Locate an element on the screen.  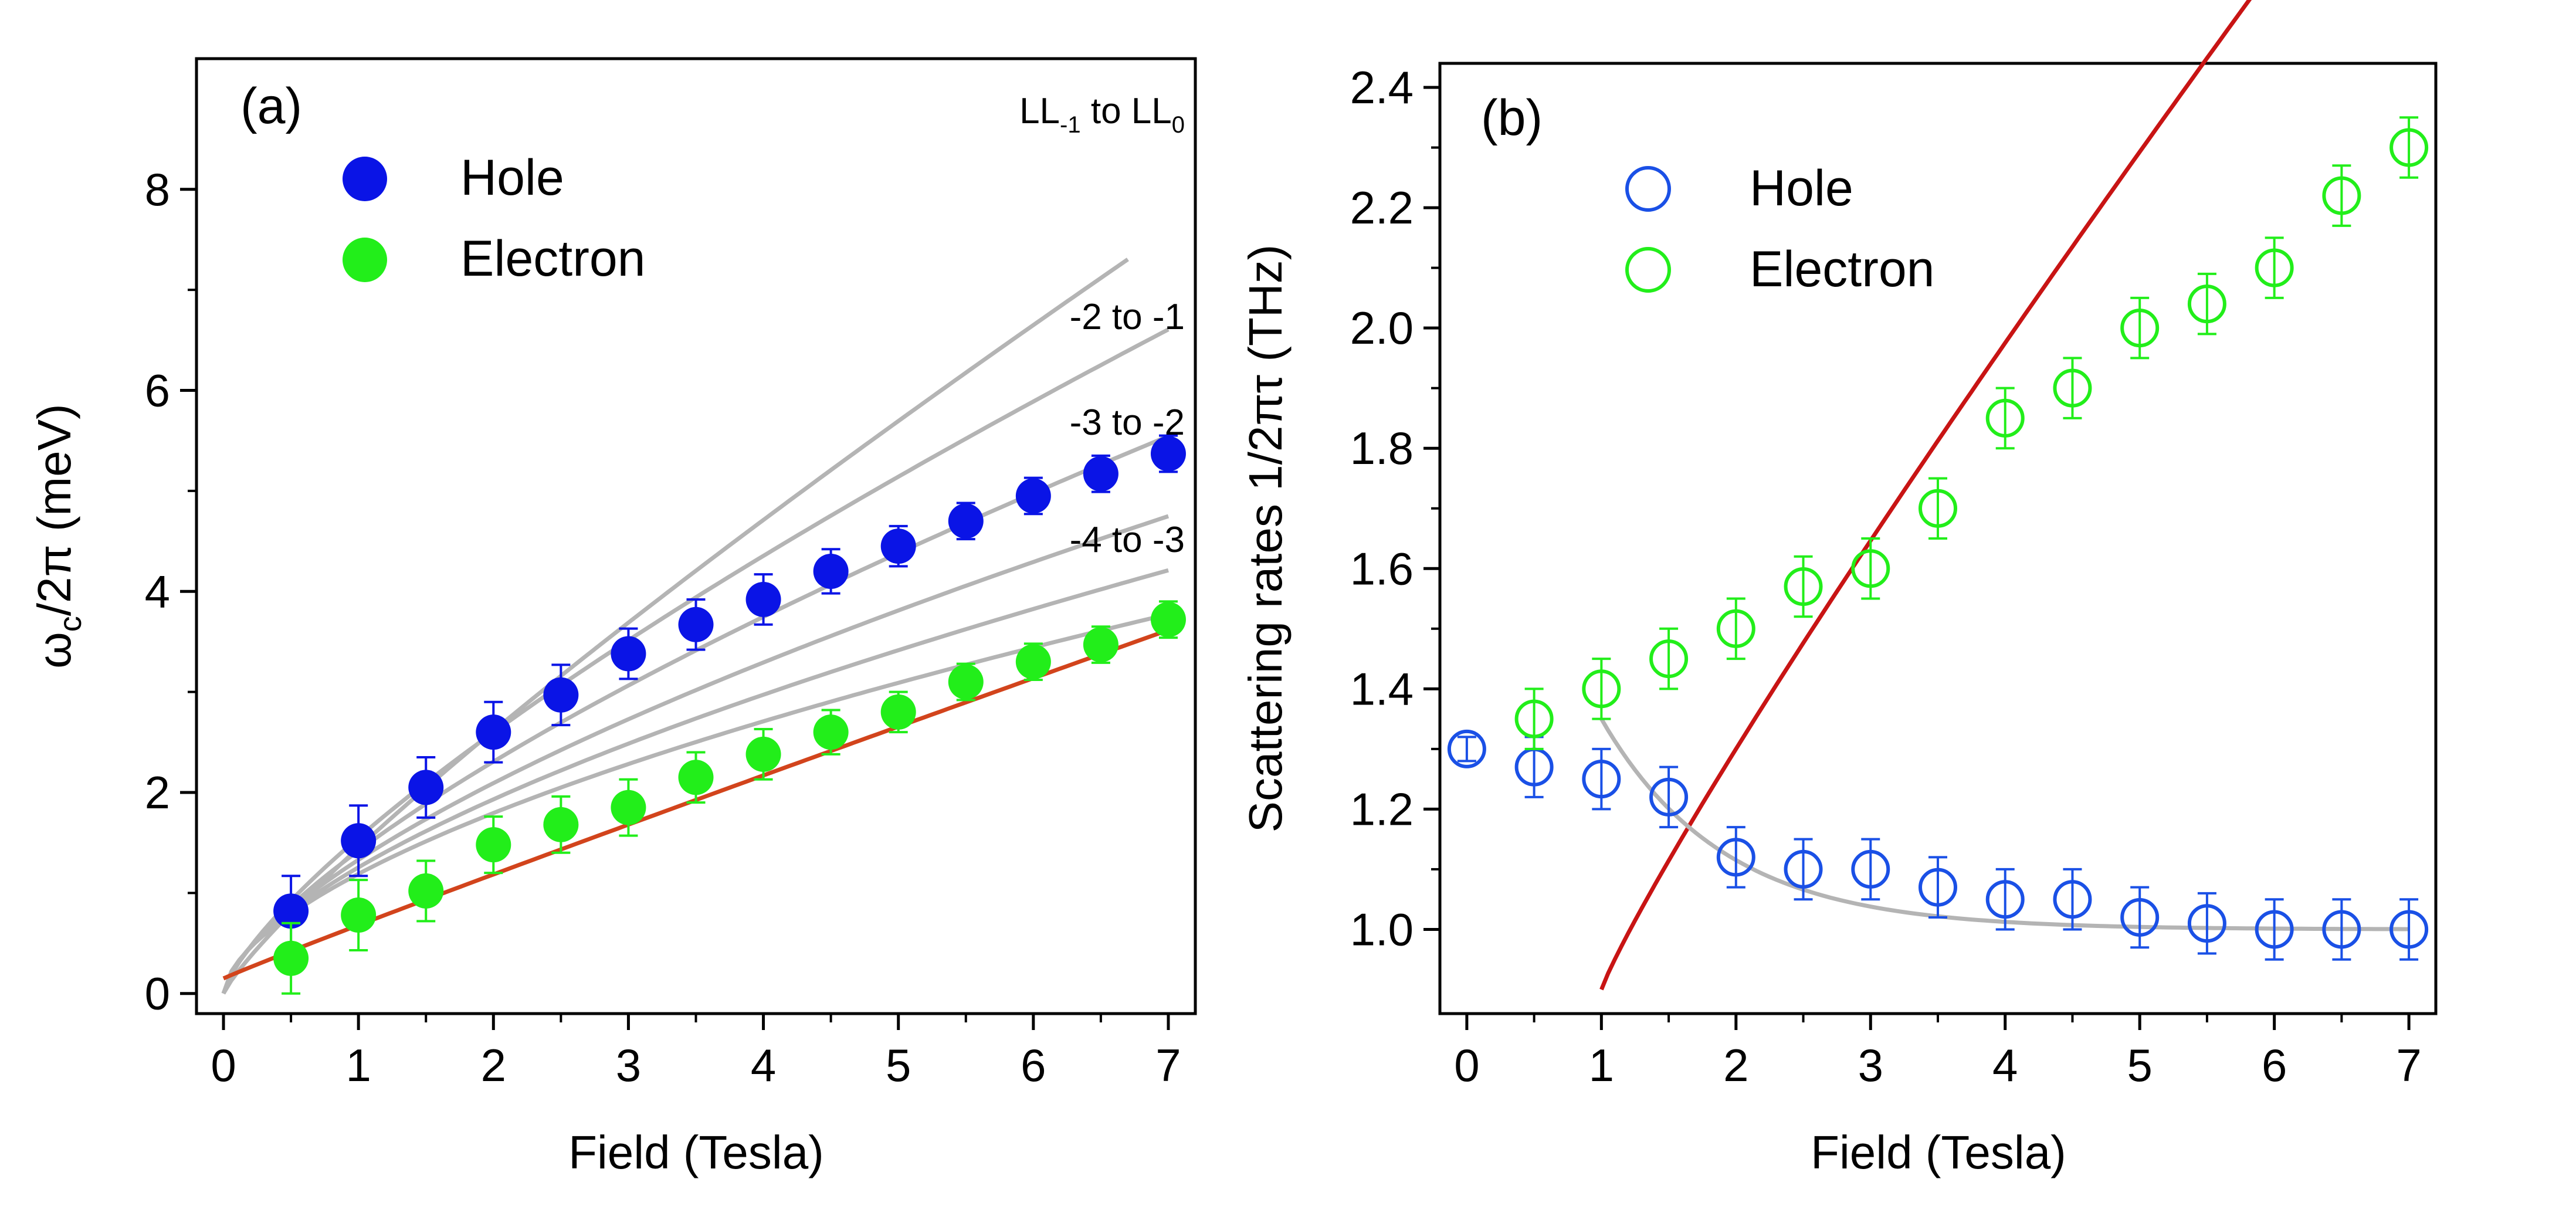
annotation-minus2-to-minus1: -2 to -1 is located at coordinates (1127, 317).